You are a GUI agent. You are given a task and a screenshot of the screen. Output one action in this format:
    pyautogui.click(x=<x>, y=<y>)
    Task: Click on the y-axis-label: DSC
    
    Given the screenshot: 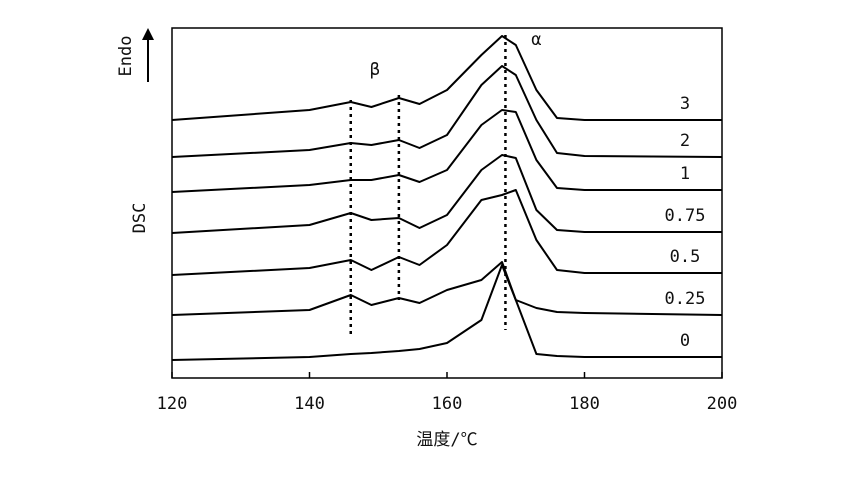 What is the action you would take?
    pyautogui.click(x=140, y=218)
    